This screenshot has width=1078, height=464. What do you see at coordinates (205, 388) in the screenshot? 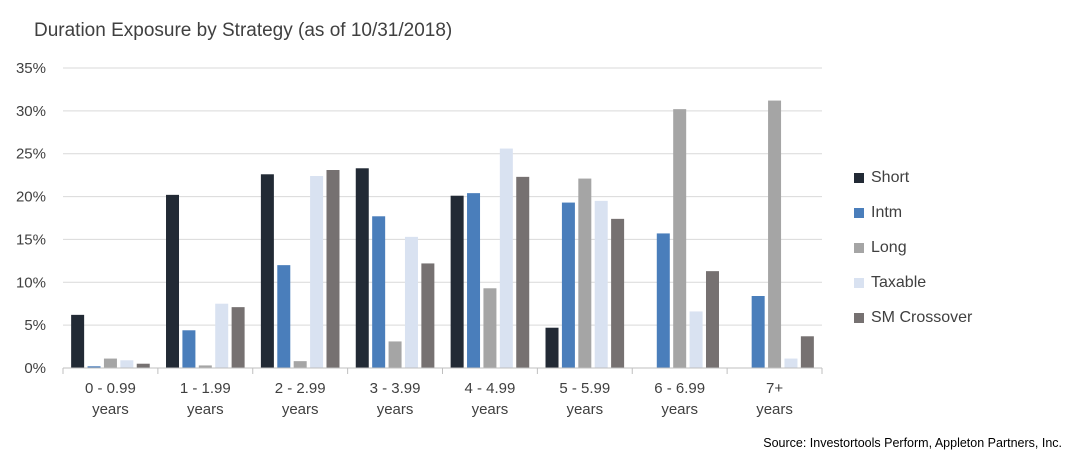
I see `x-tick-label: 1 - 1.99` at bounding box center [205, 388].